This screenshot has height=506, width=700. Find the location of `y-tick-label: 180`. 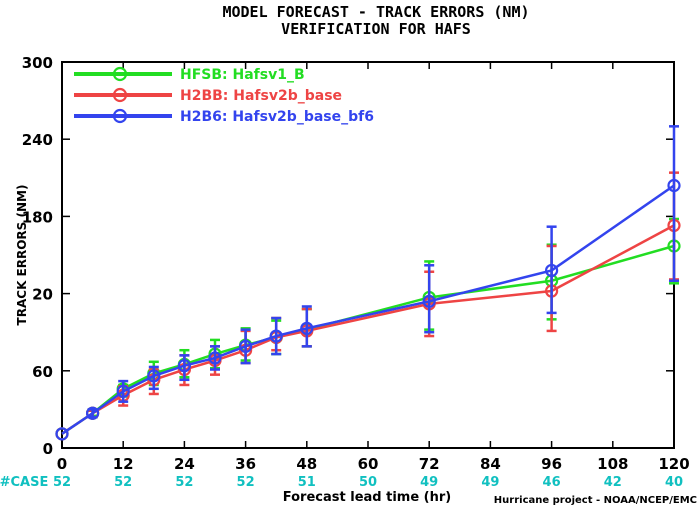

y-tick-label: 180 is located at coordinates (37, 217).